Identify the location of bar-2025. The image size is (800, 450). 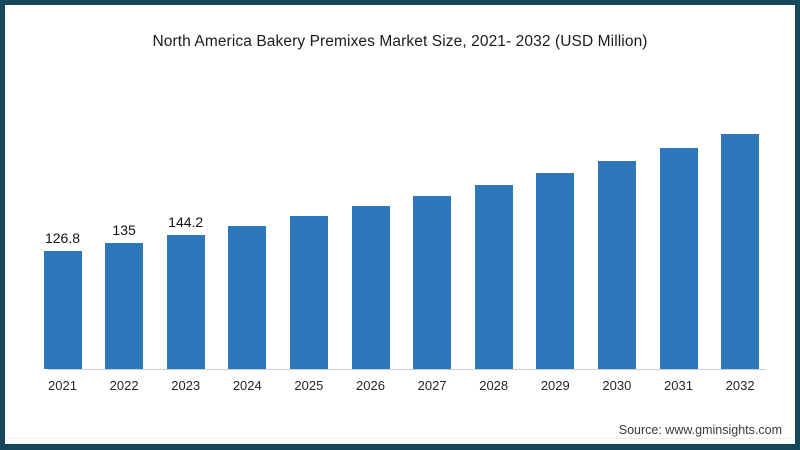
(308, 292).